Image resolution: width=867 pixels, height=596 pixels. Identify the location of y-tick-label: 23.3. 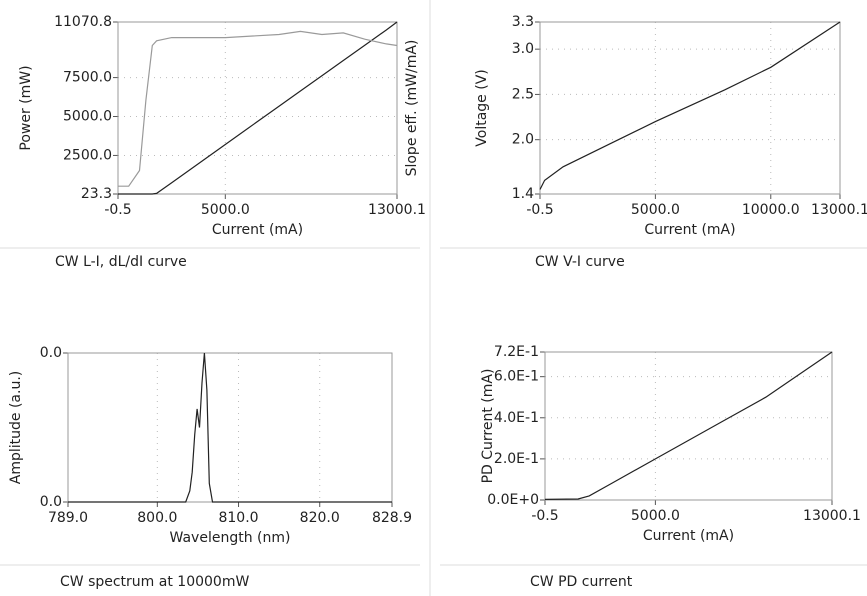
(96, 194).